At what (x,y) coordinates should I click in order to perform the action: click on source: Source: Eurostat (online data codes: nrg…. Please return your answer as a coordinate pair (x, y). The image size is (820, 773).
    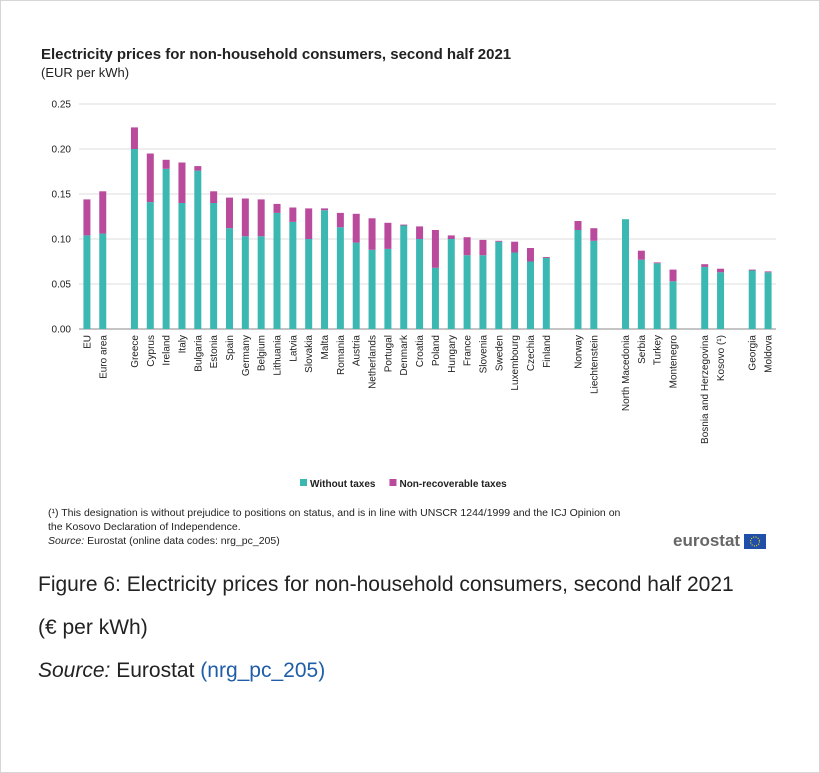
    Looking at the image, I should click on (164, 541).